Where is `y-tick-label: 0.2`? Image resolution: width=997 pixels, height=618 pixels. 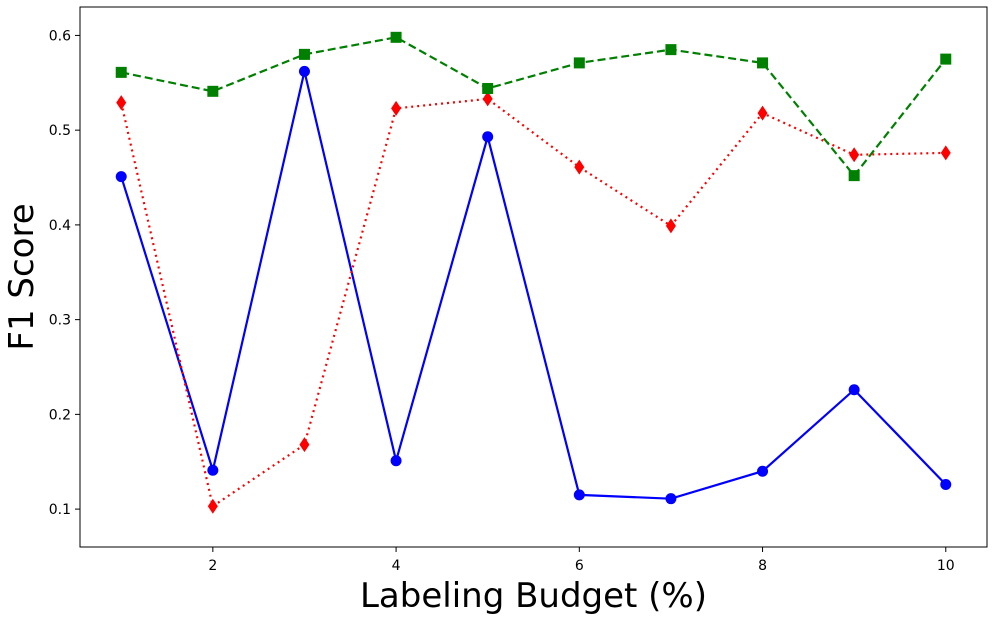
y-tick-label: 0.2 is located at coordinates (60, 415).